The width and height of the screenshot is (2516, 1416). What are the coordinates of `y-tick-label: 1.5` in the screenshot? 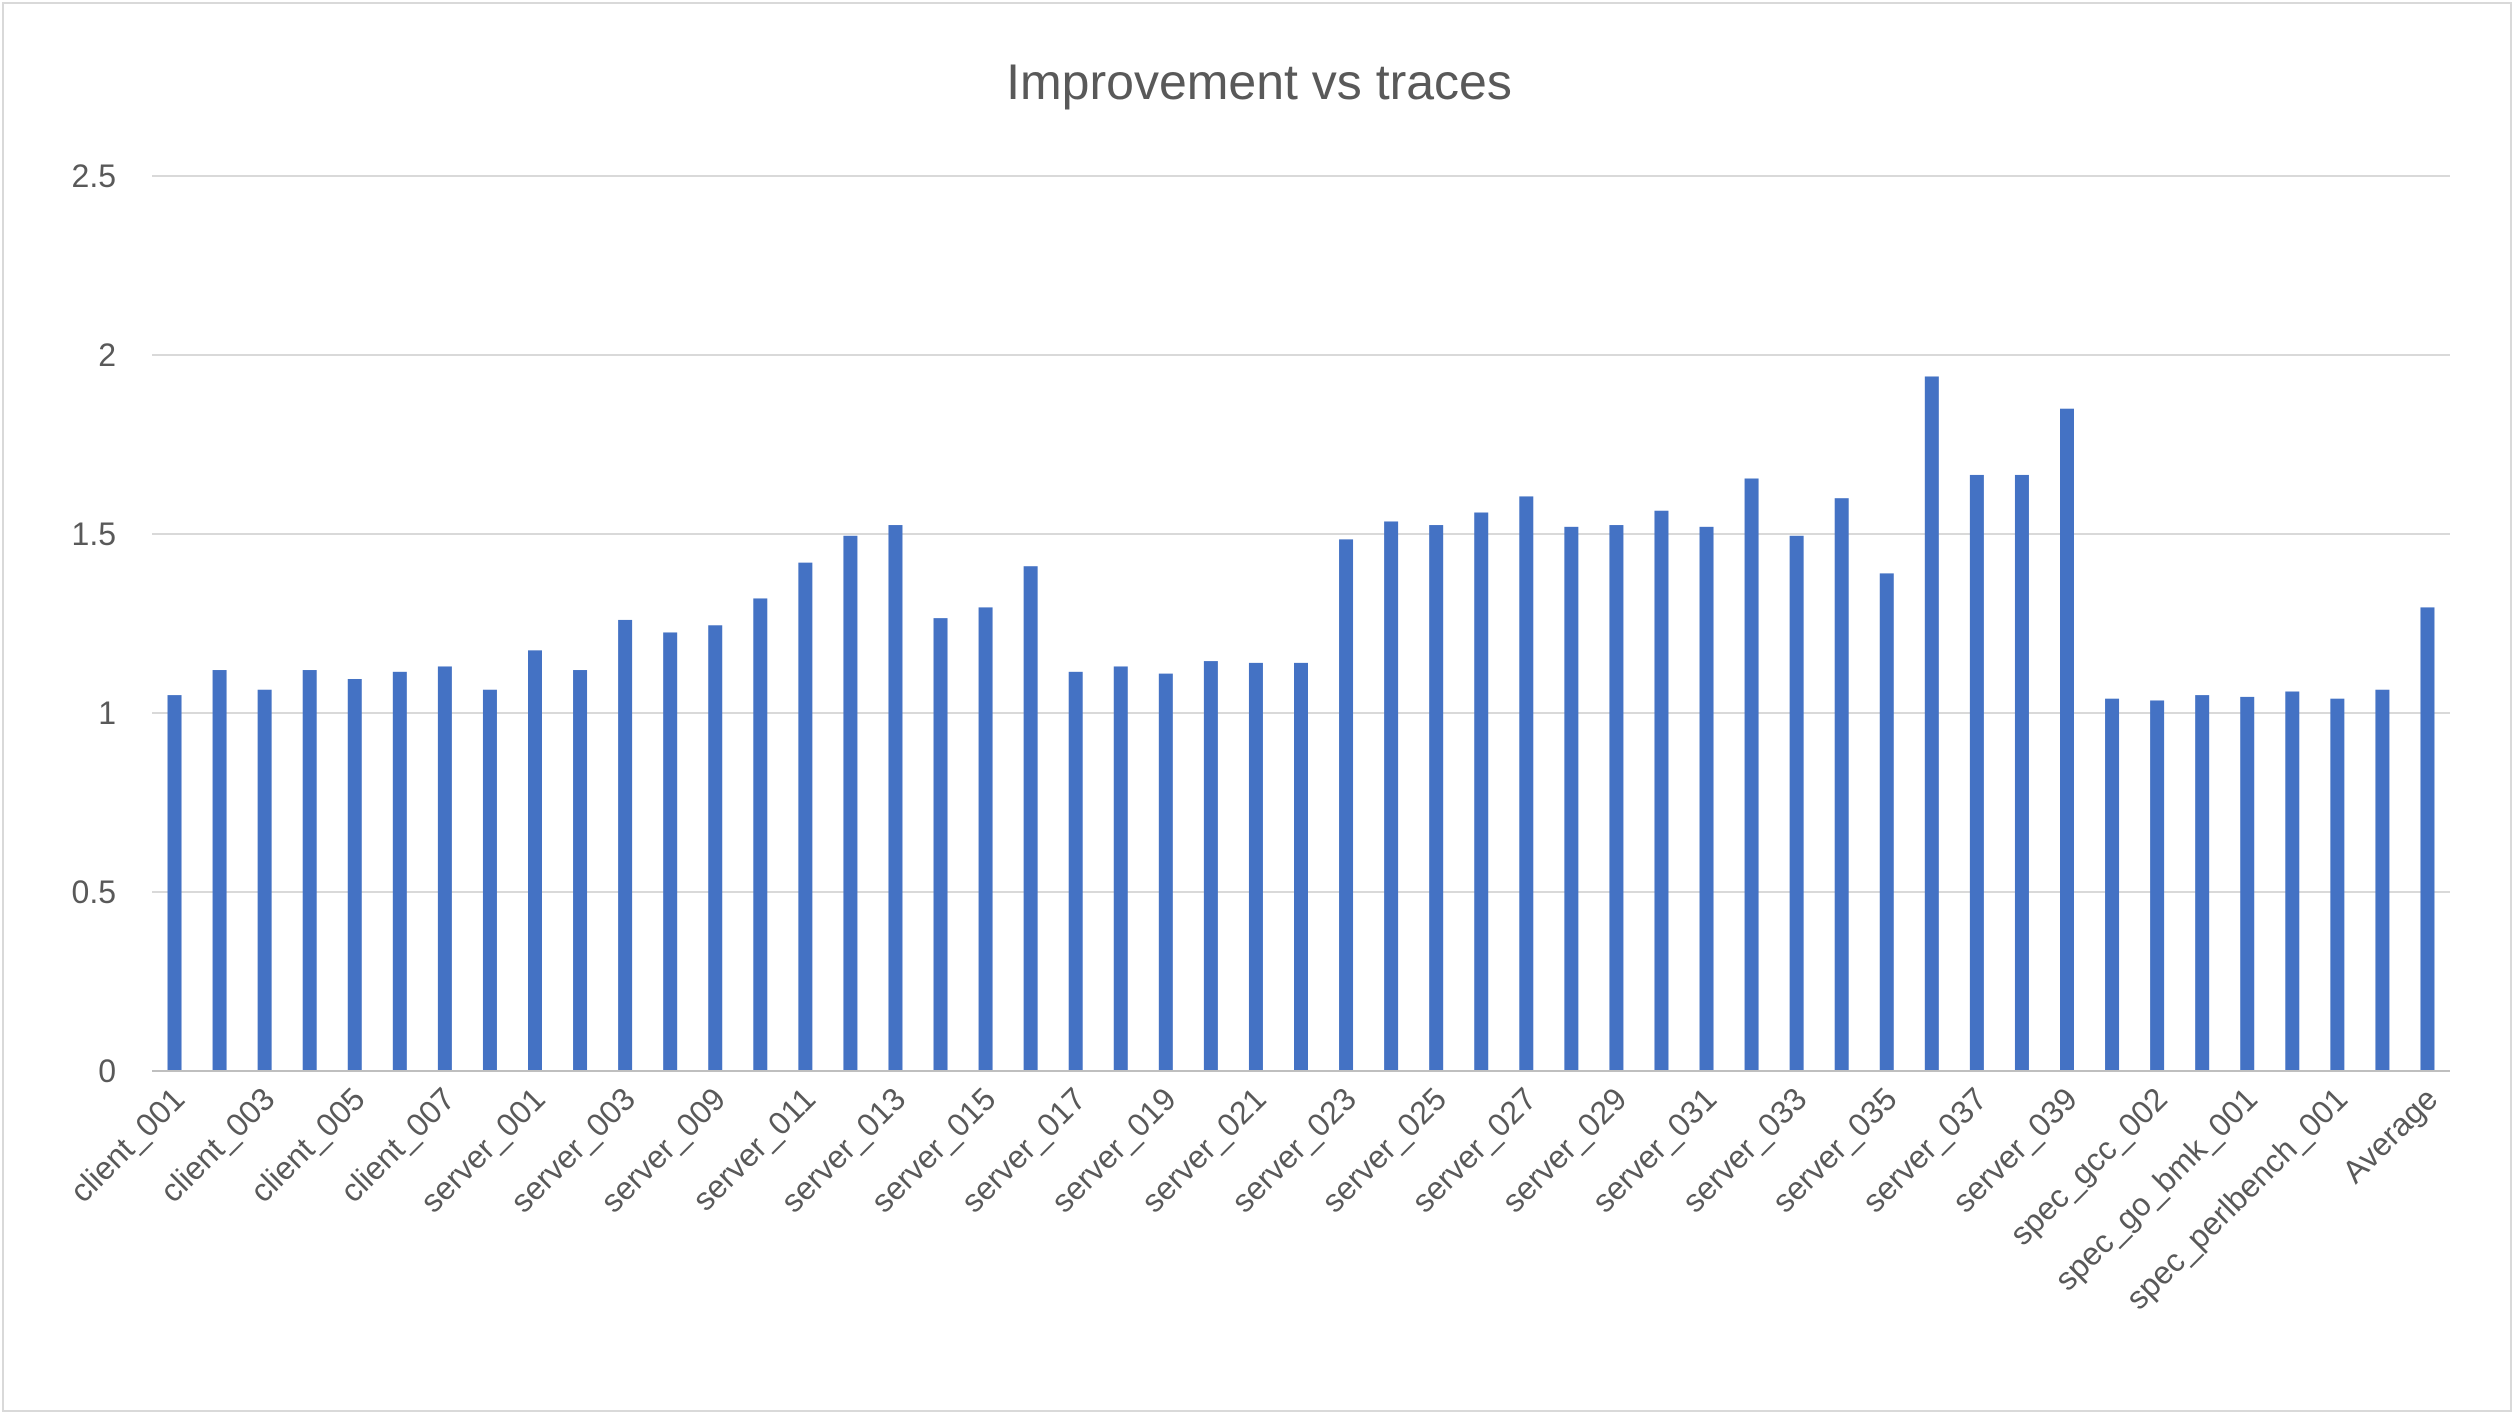 It's located at (94, 534).